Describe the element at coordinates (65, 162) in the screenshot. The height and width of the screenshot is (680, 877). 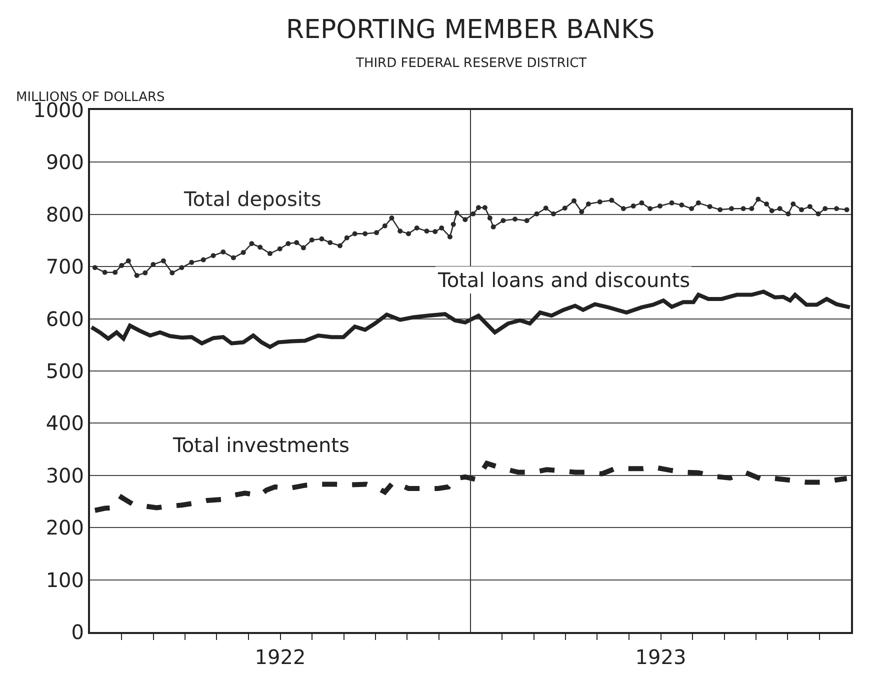
I see `y-tick-label: 900` at that location.